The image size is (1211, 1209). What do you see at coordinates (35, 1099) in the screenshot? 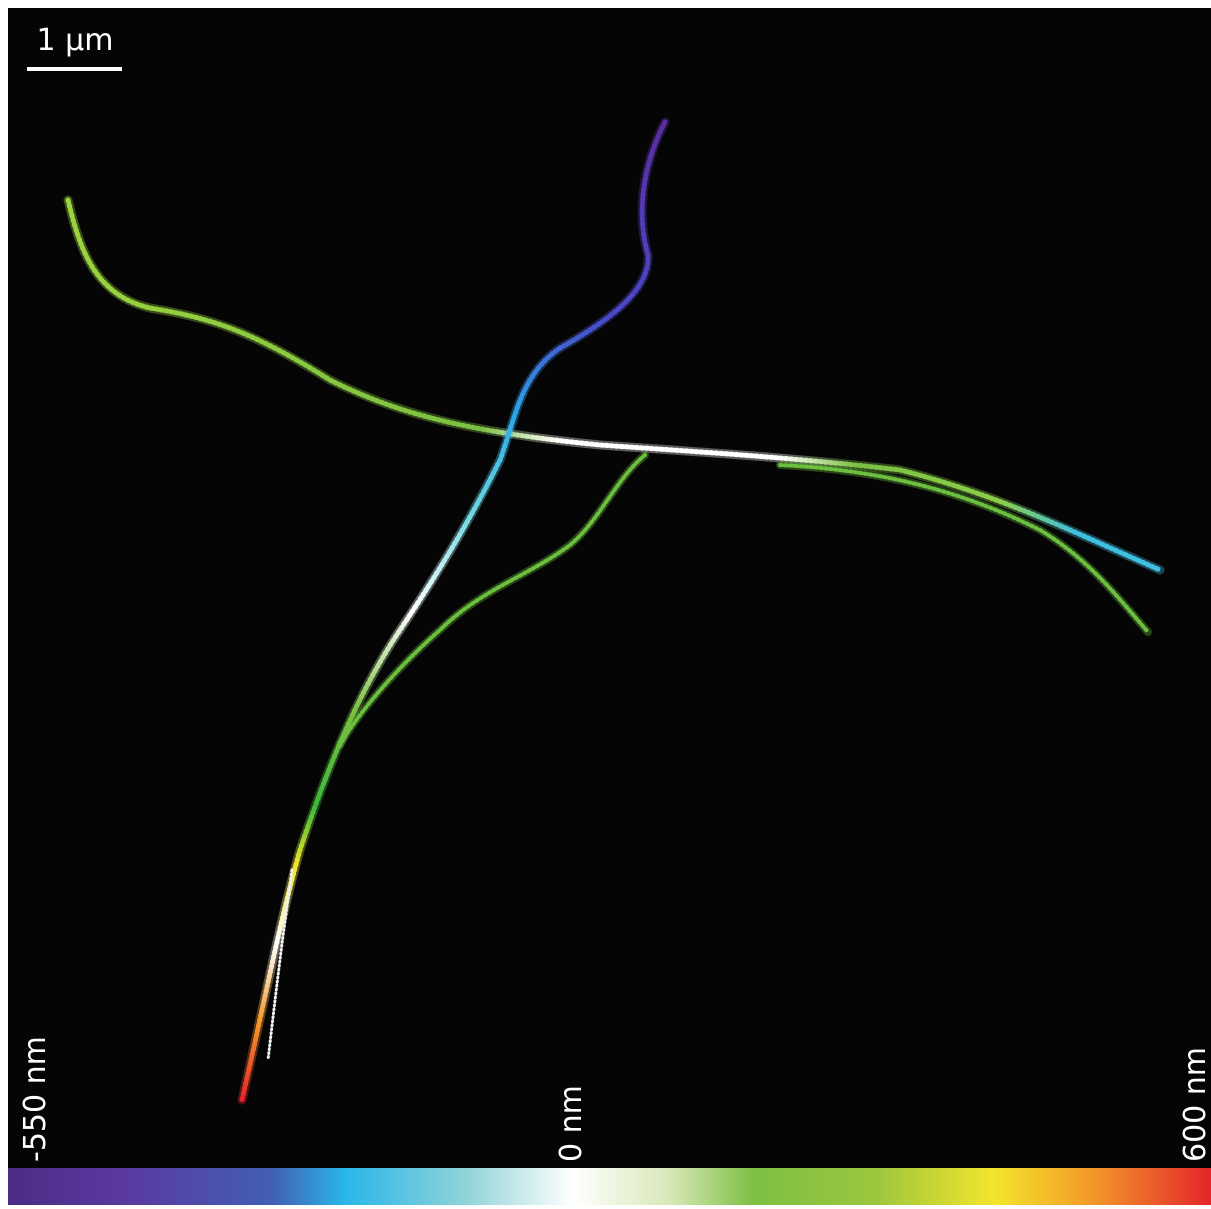
I see `colorbar-label: -550 nm` at bounding box center [35, 1099].